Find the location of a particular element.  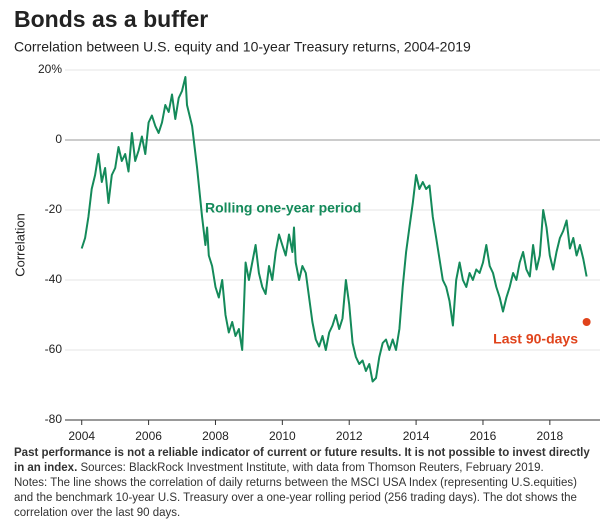

chart-title: Bonds as a buffer is located at coordinates (111, 19).